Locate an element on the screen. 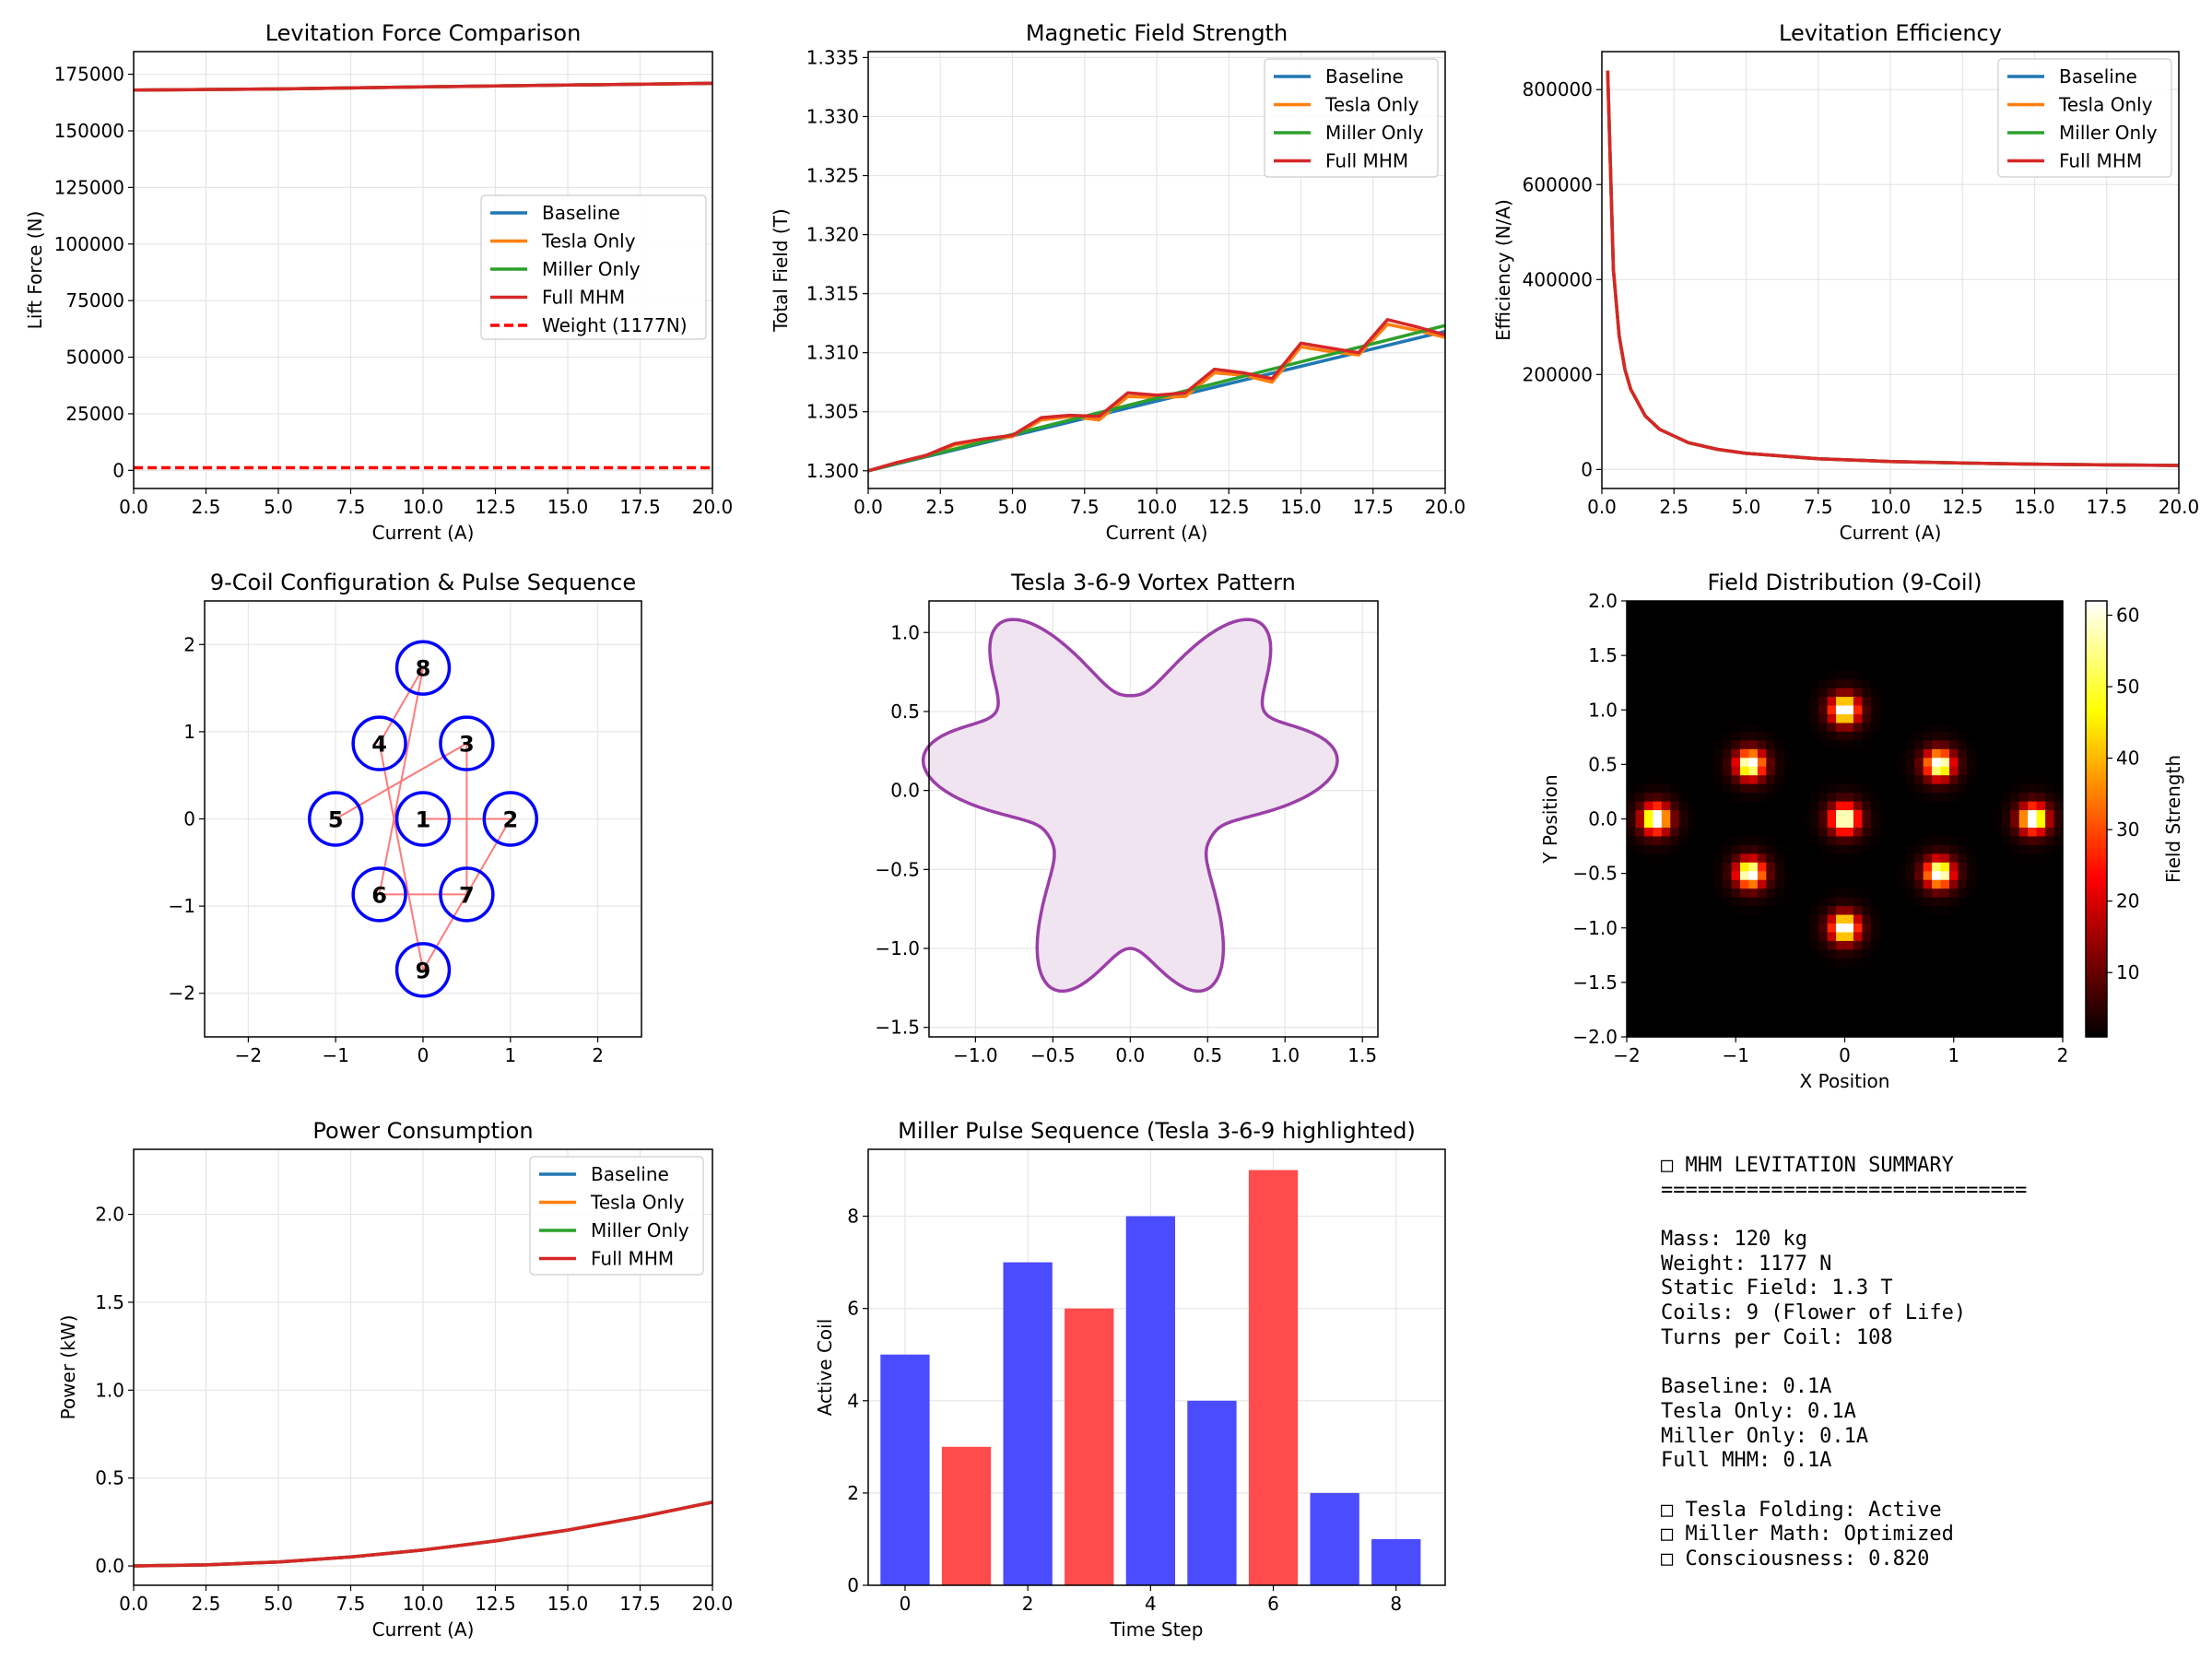 The width and height of the screenshot is (2212, 1659). coil-circle is located at coordinates (423, 668).